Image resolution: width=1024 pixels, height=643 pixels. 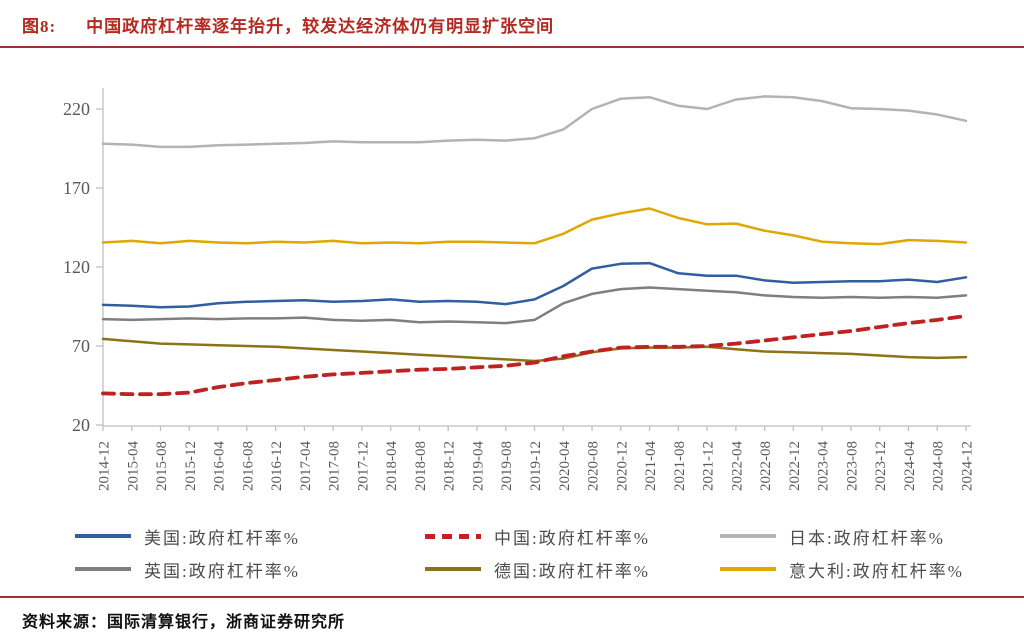 What do you see at coordinates (737, 466) in the screenshot?
I see `svg-text: 2022-04` at bounding box center [737, 466].